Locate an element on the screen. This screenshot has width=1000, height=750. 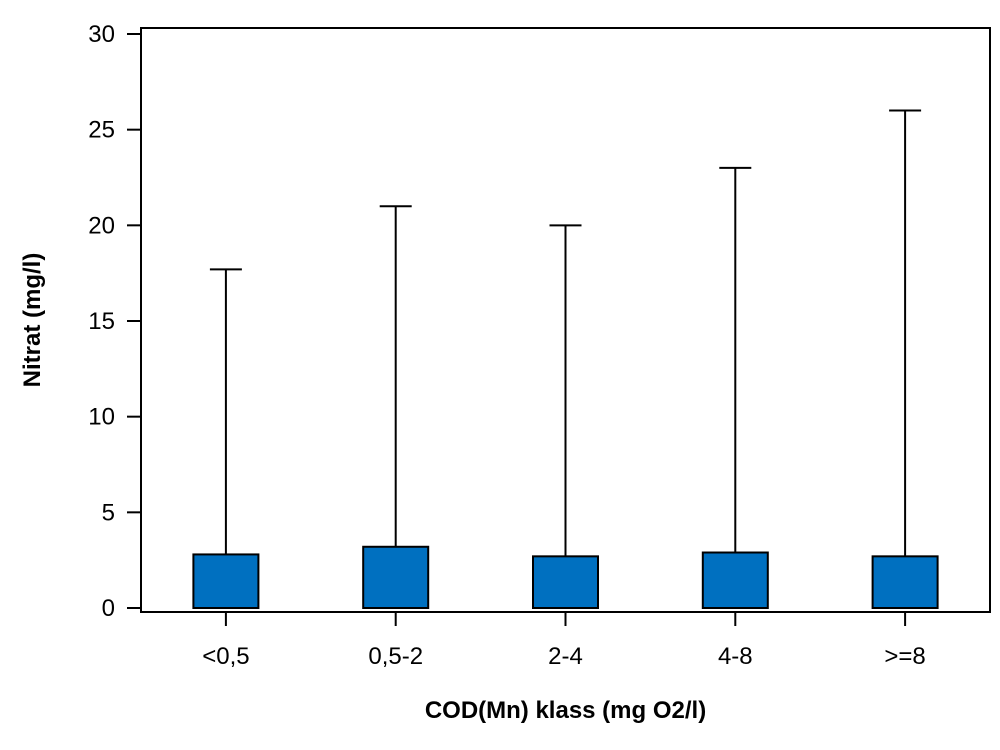
x-axis-title: COD(Mn) klass (mg O2/l) is located at coordinates (565, 710).